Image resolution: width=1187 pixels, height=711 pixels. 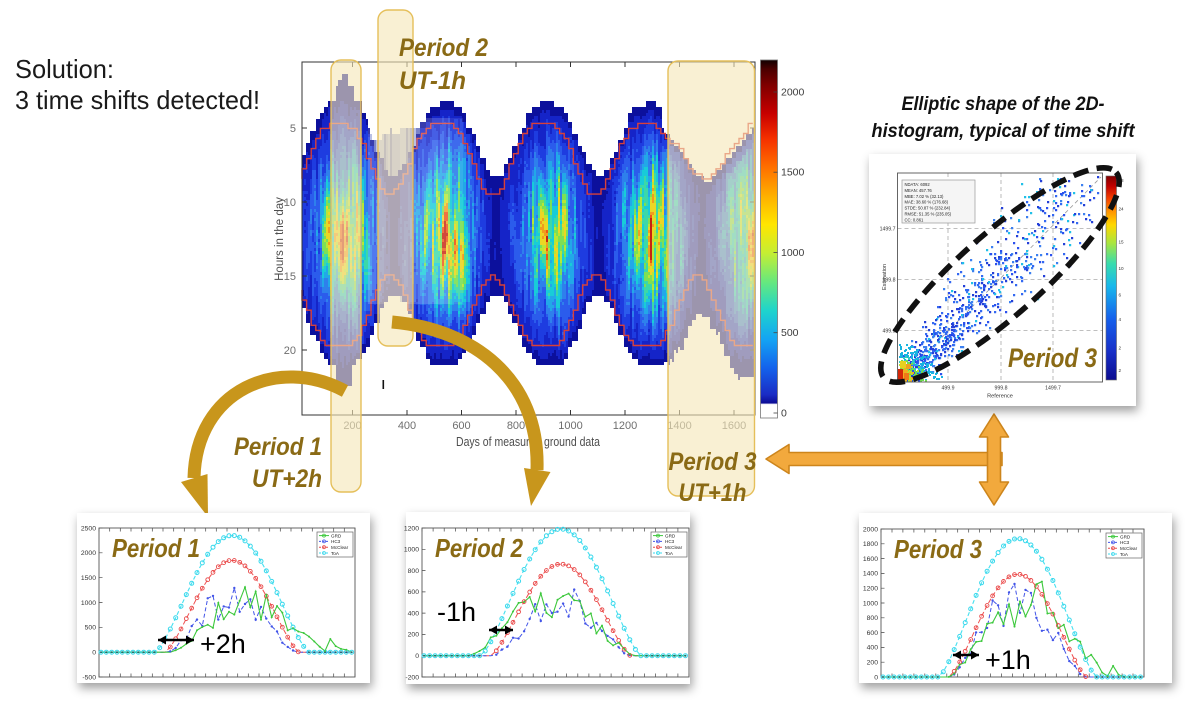 I want to click on svg-text: NDATA: 6092, so click(x=918, y=184).